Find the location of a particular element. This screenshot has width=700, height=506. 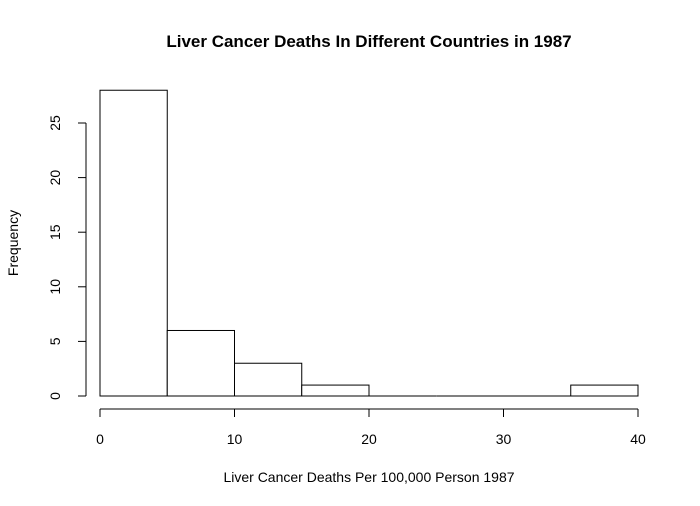

y-axis-label: Frequency is located at coordinates (13, 243).